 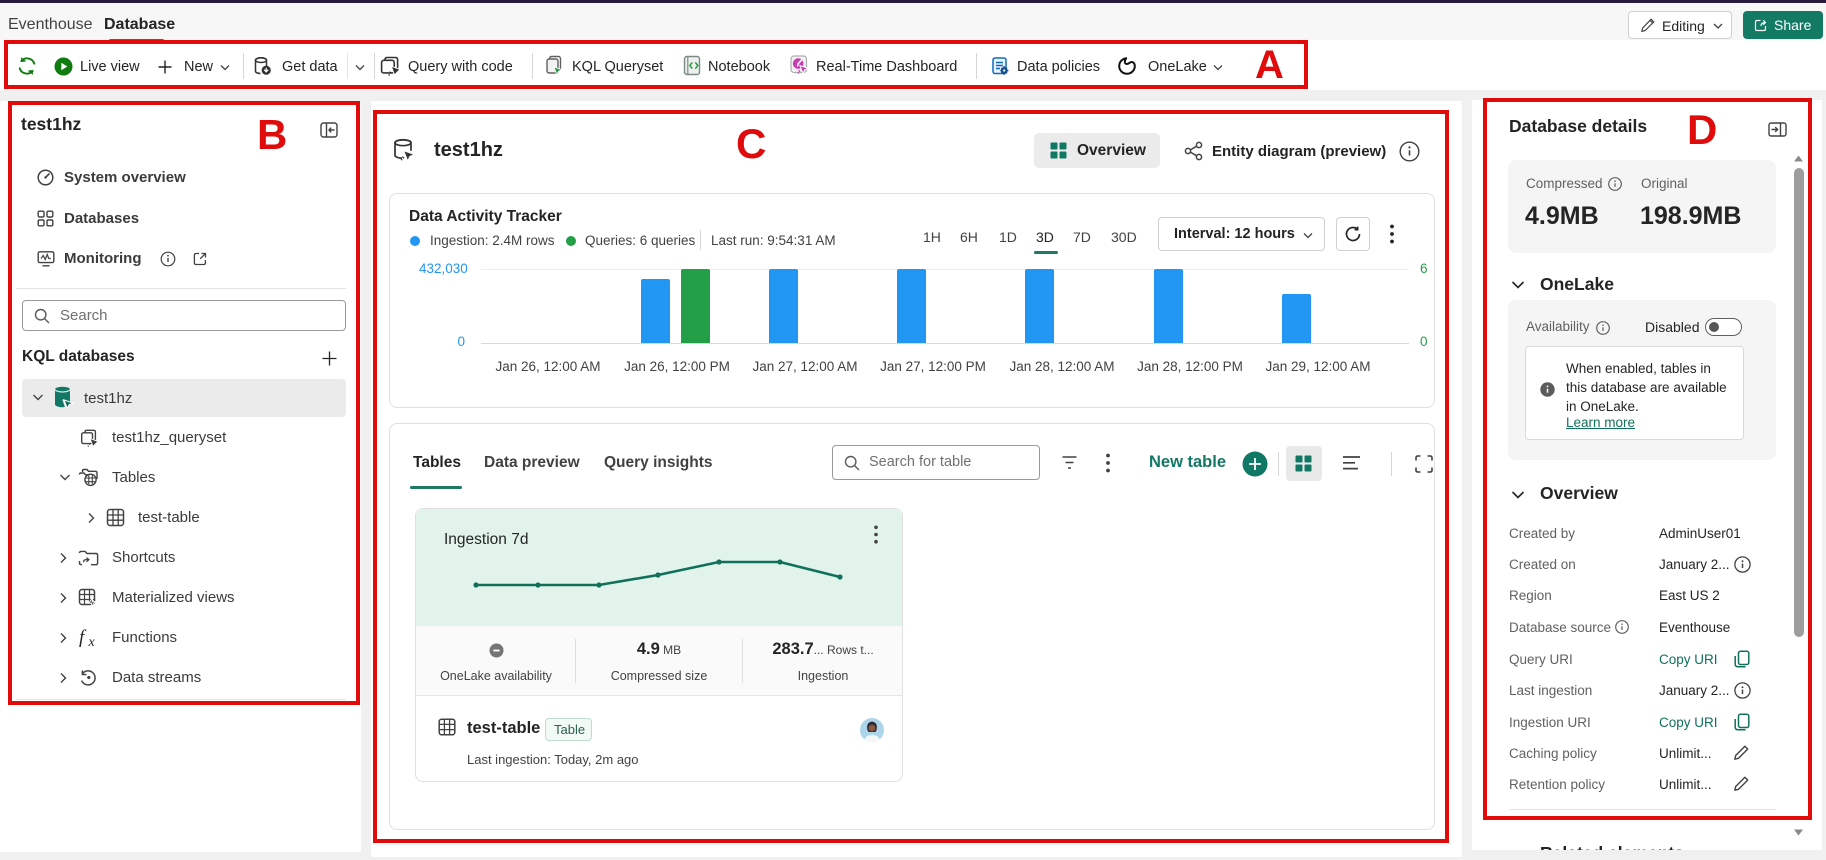 I want to click on svg-text: x, so click(x=92, y=641).